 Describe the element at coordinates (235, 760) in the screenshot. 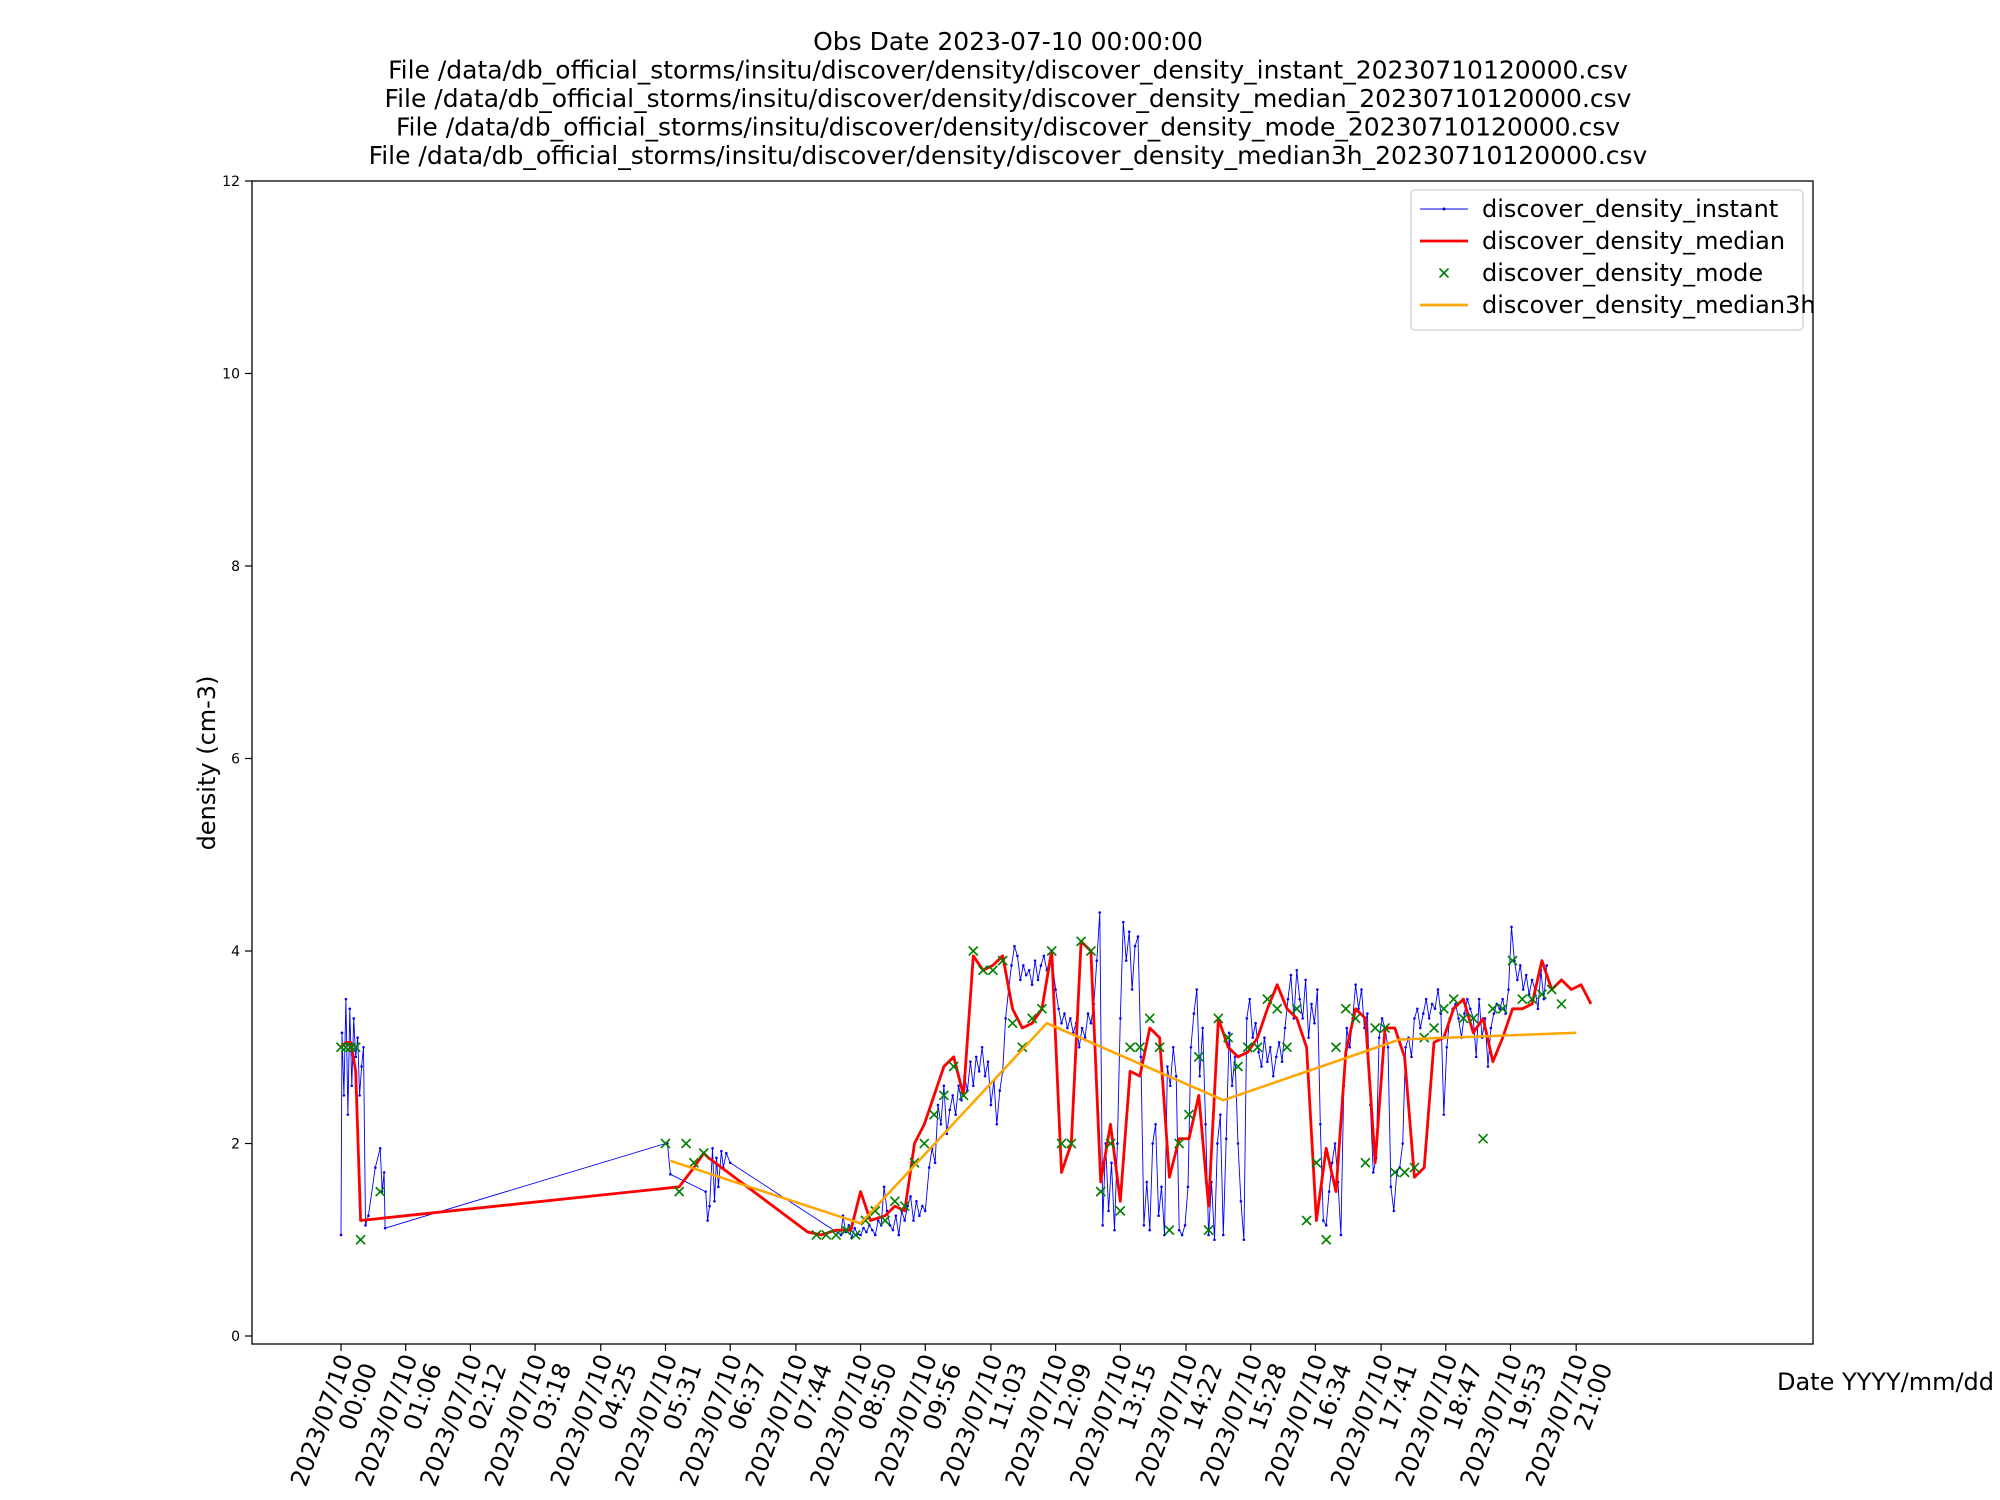

I see `y-tick-label: 6` at that location.